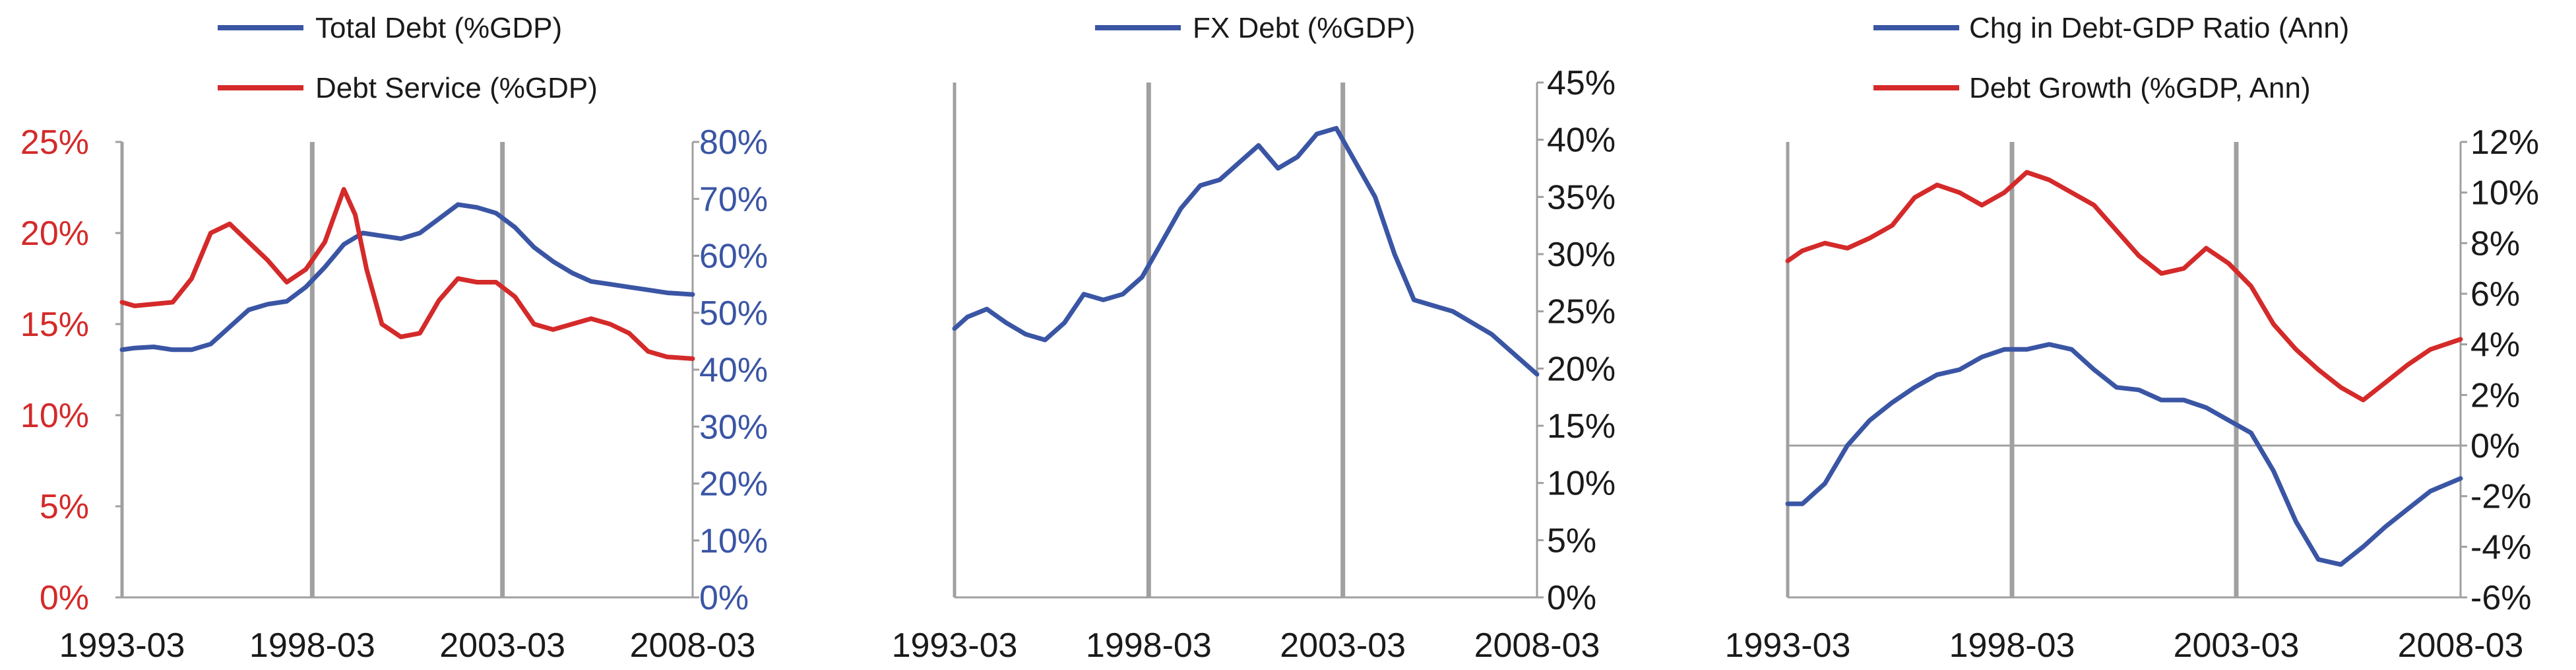 Image resolution: width=2576 pixels, height=670 pixels. I want to click on y-right-tick-label: 70%, so click(734, 199).